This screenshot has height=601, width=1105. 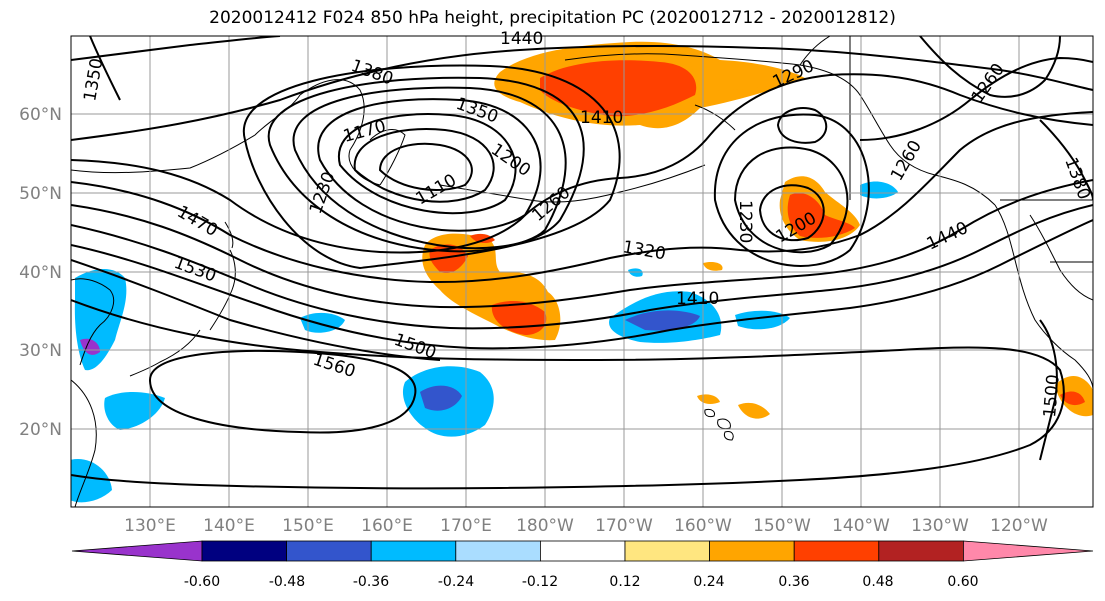 What do you see at coordinates (202, 582) in the screenshot?
I see `colorbar-tick-label: -0.60` at bounding box center [202, 582].